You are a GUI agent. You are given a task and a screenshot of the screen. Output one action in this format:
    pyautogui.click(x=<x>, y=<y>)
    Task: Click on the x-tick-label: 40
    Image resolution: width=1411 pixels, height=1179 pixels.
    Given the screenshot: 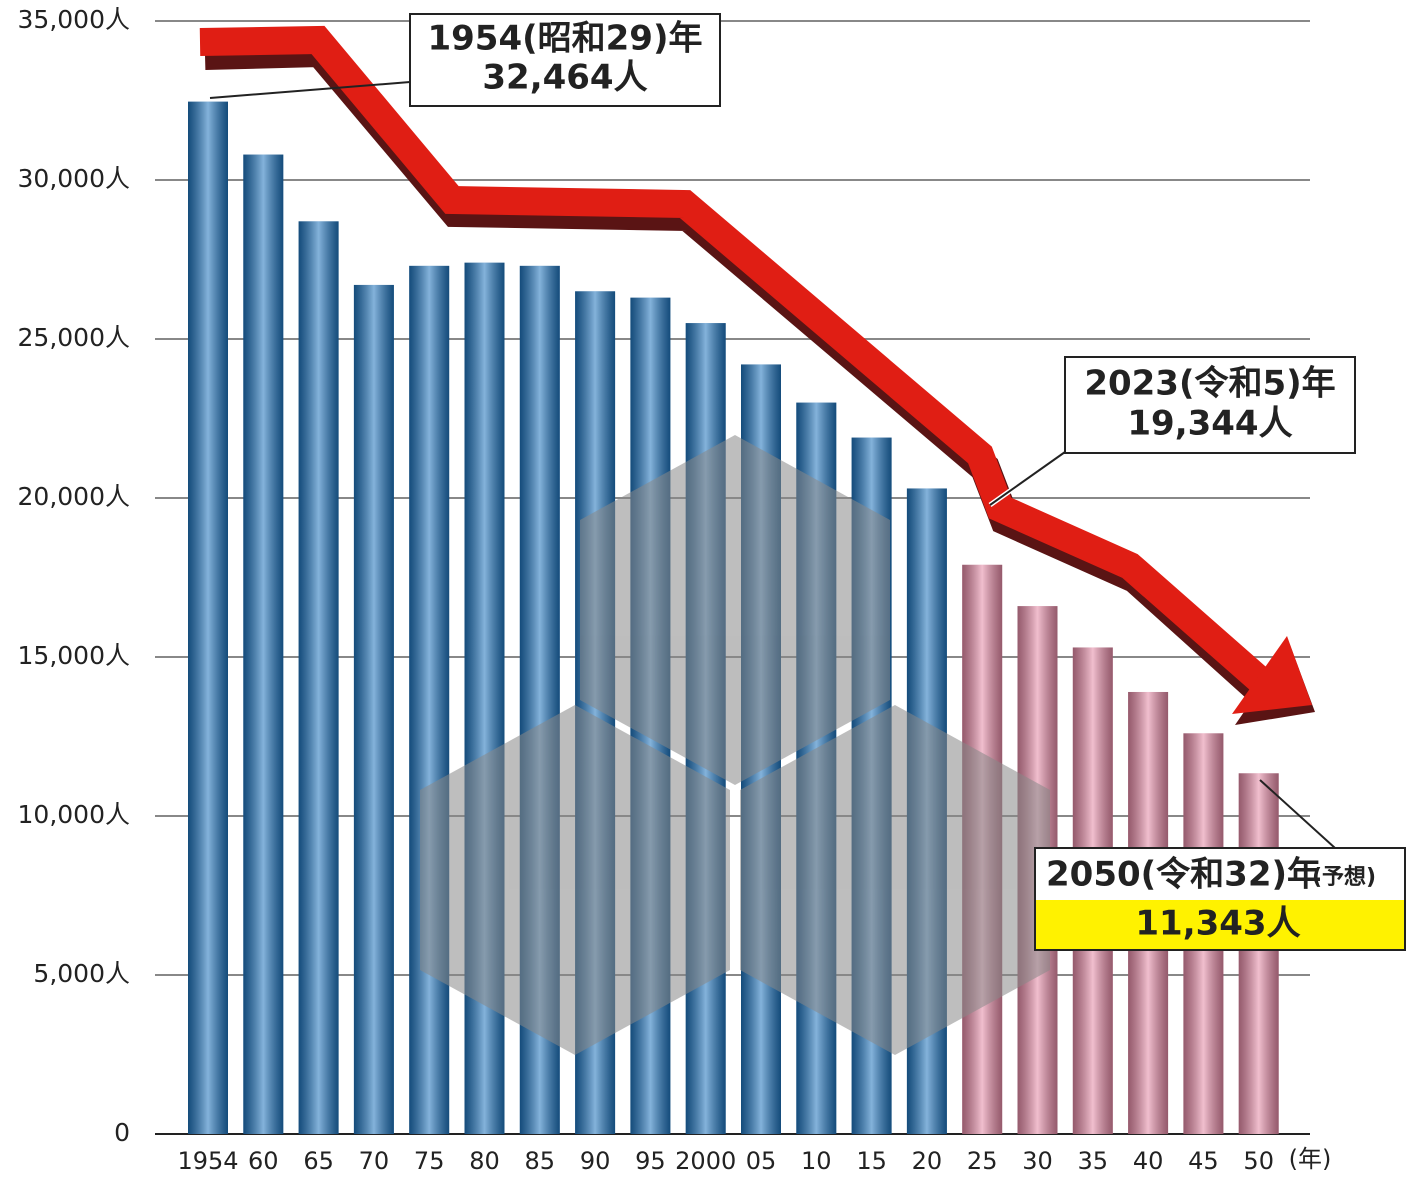 What is the action you would take?
    pyautogui.click(x=1148, y=1161)
    